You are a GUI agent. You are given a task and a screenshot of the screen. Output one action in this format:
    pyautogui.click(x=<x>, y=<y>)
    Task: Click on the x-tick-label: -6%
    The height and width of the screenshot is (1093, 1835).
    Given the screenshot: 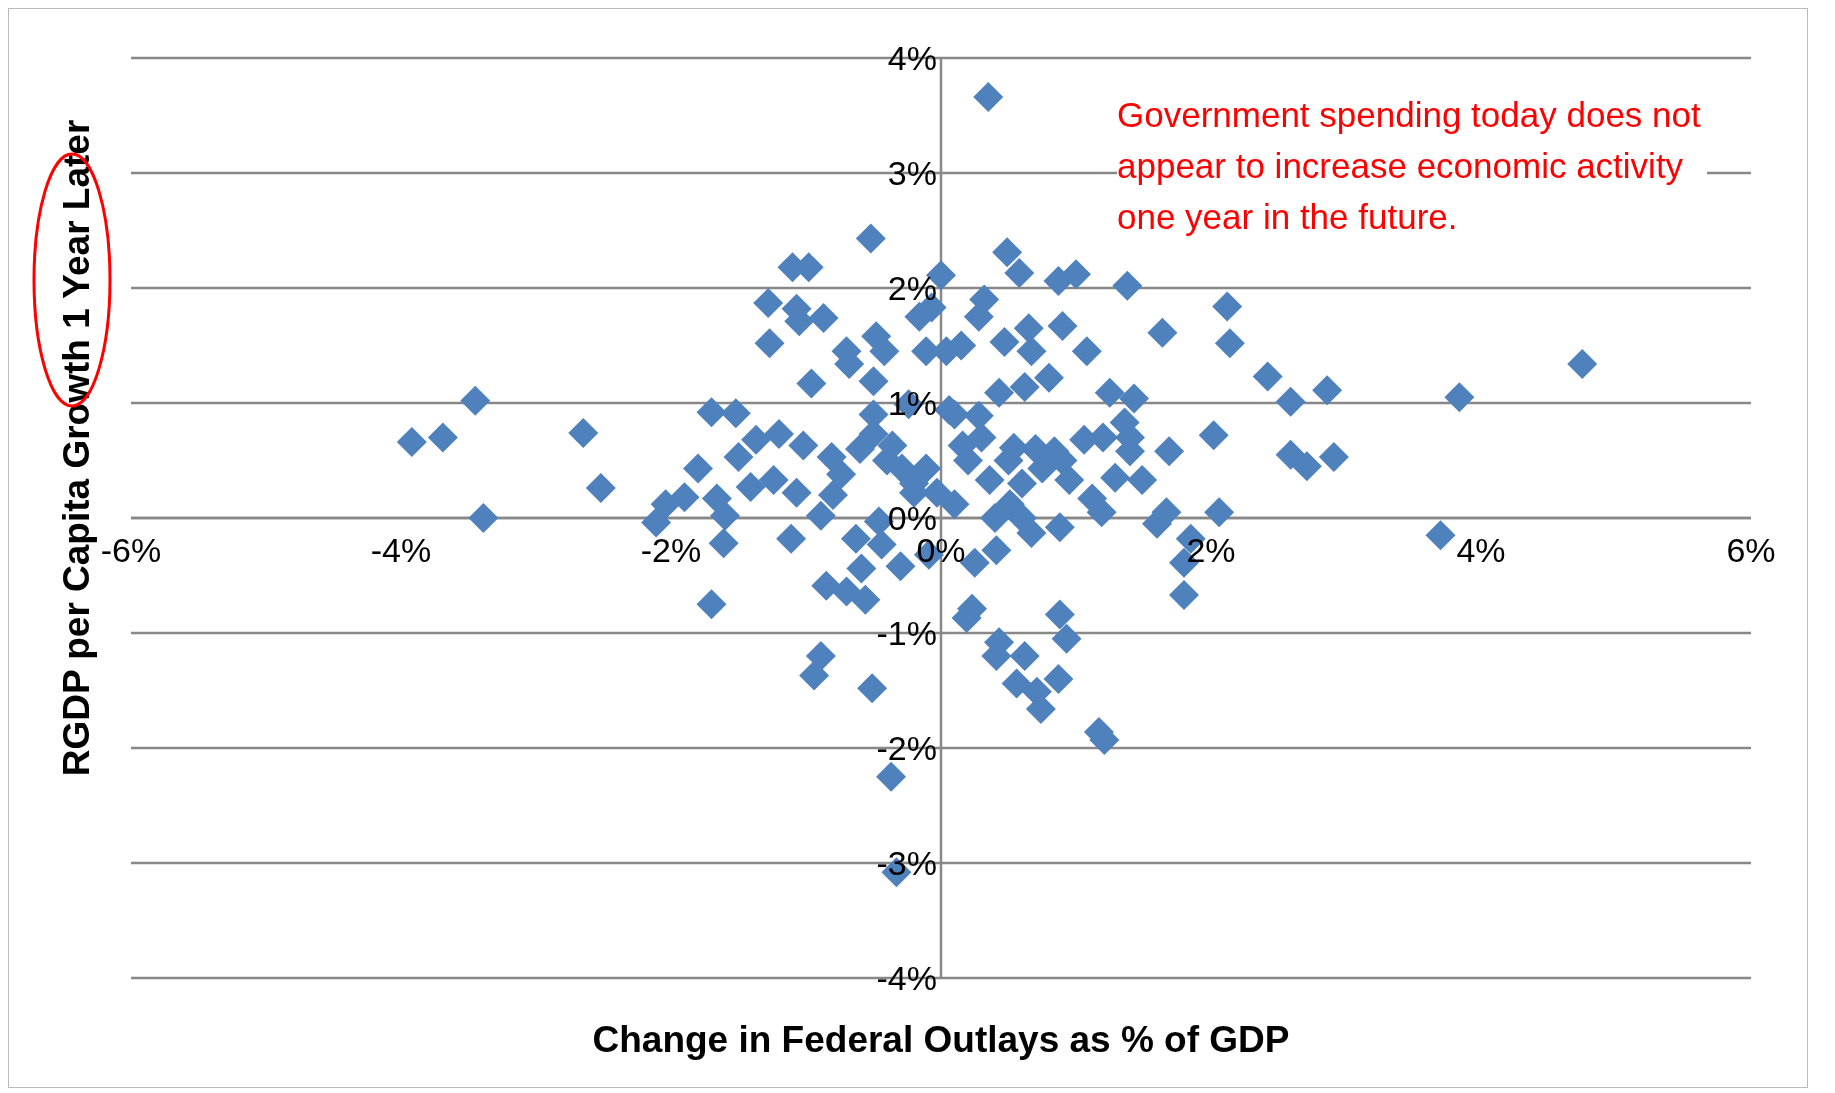 What is the action you would take?
    pyautogui.click(x=131, y=550)
    